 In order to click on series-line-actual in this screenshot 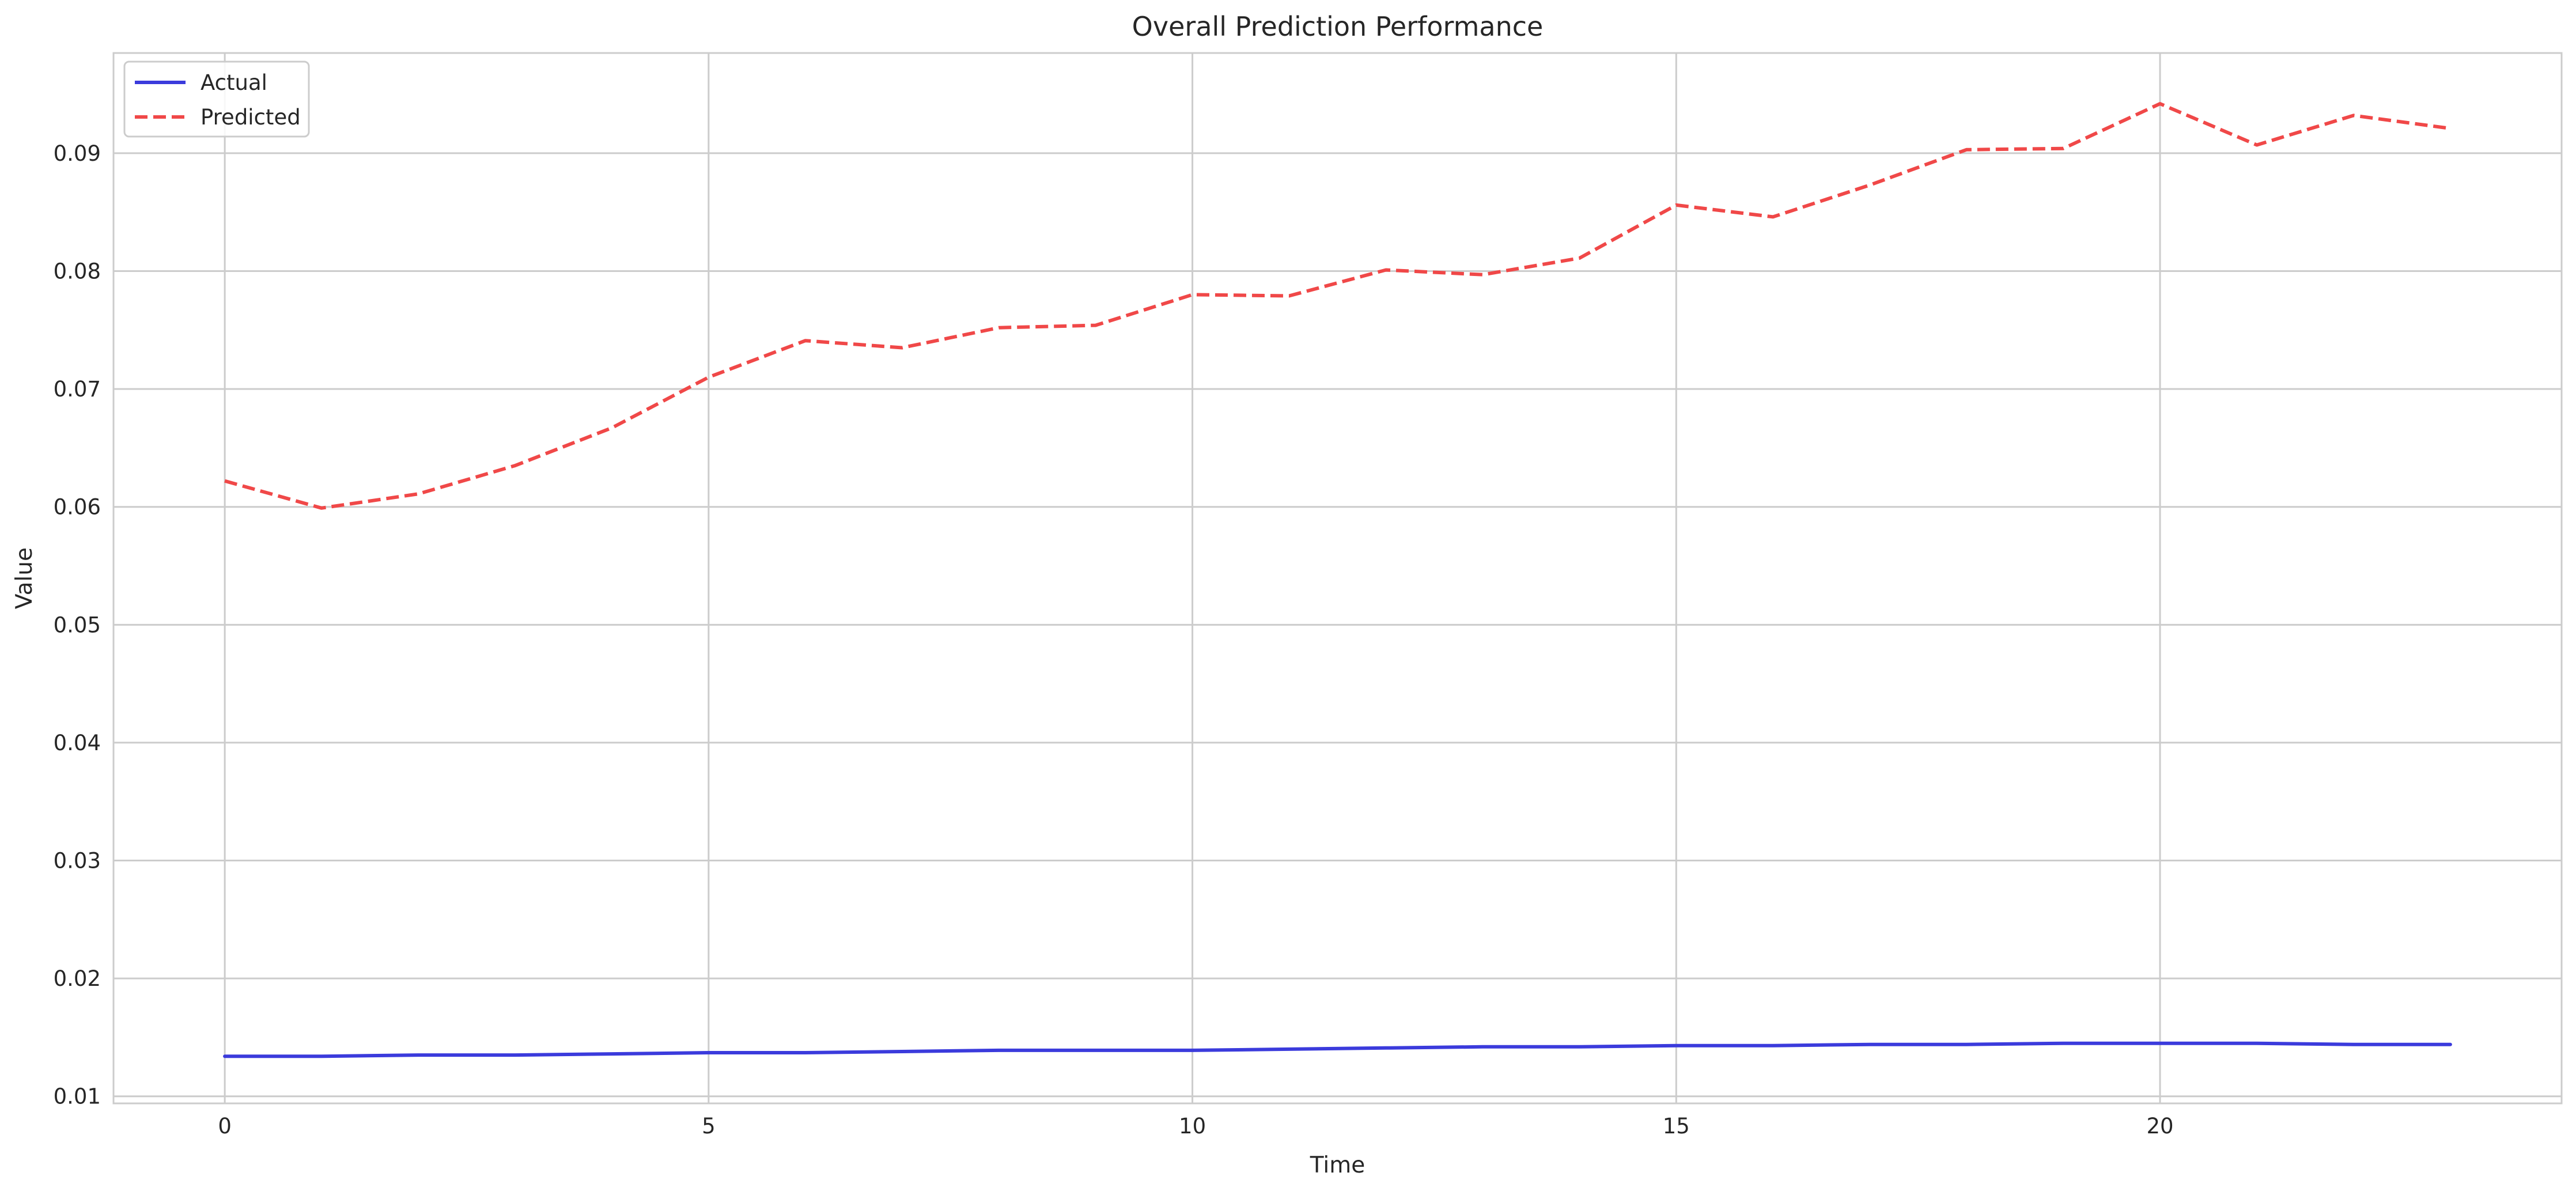, I will do `click(1337, 1049)`.